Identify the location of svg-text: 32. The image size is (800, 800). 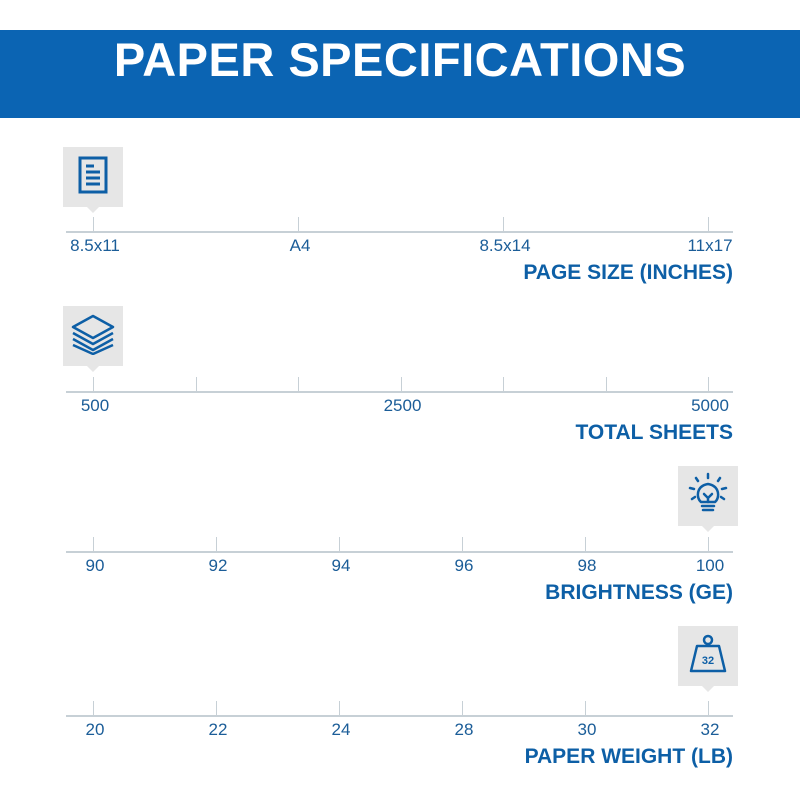
(708, 661).